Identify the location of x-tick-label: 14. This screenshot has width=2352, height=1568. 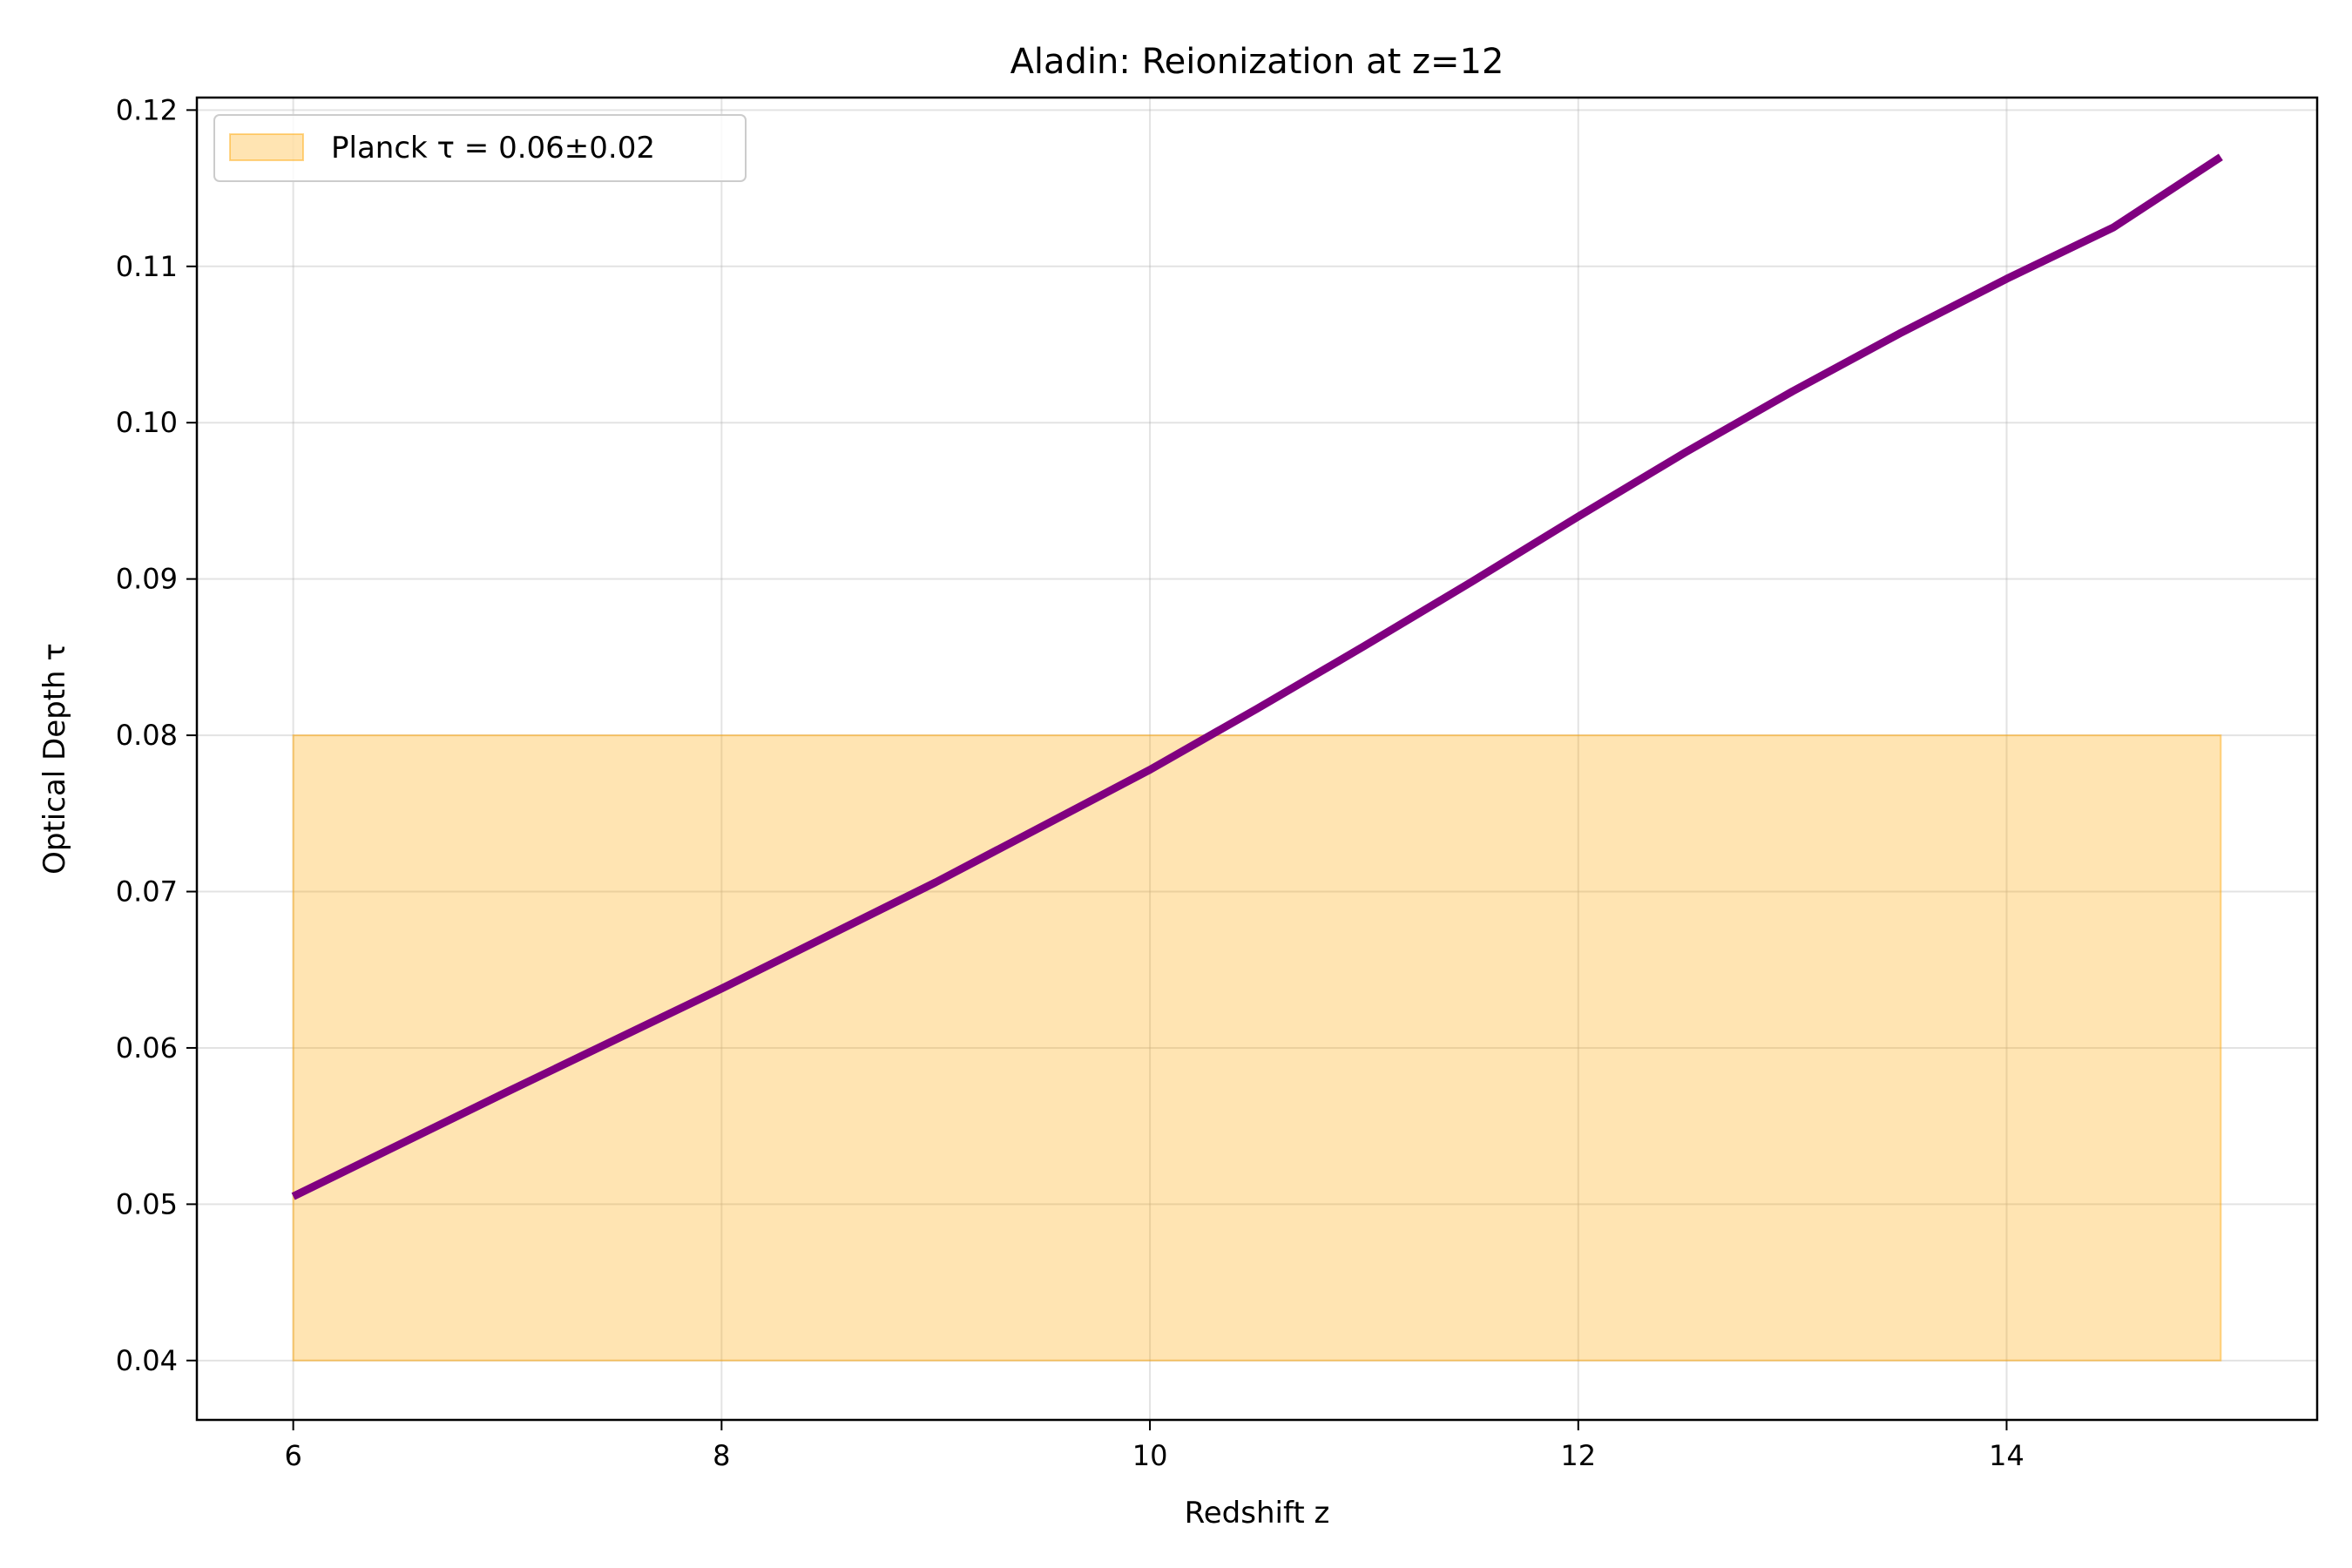
(2006, 1456).